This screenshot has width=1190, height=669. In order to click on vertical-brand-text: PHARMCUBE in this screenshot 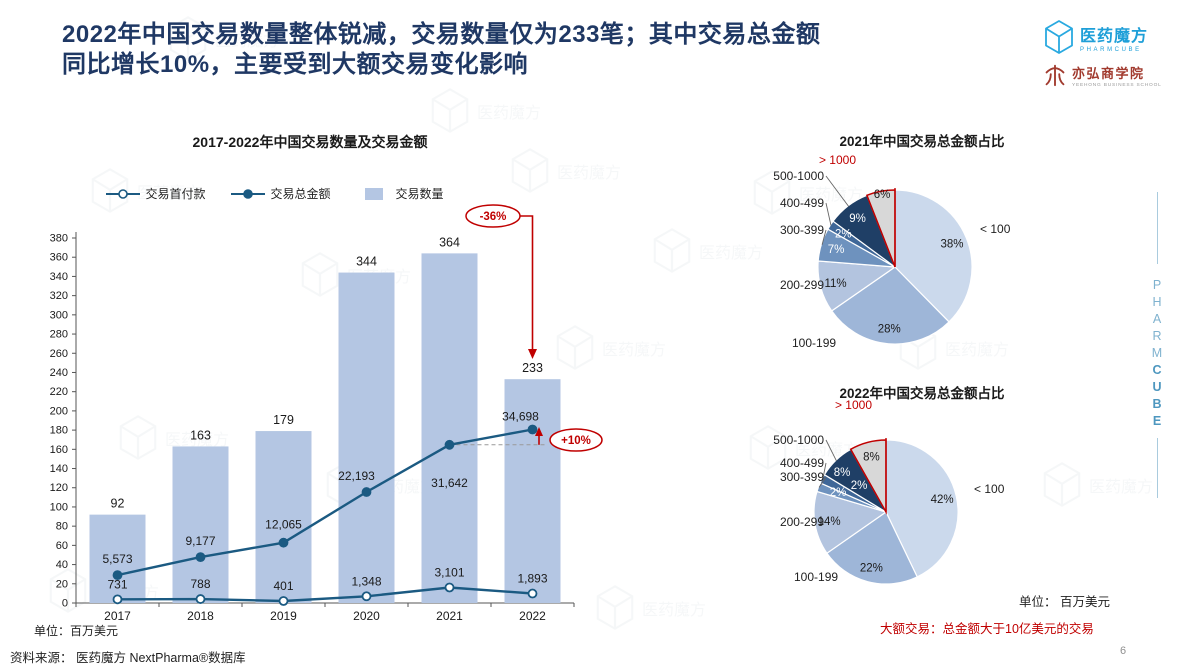, I will do `click(1157, 354)`.